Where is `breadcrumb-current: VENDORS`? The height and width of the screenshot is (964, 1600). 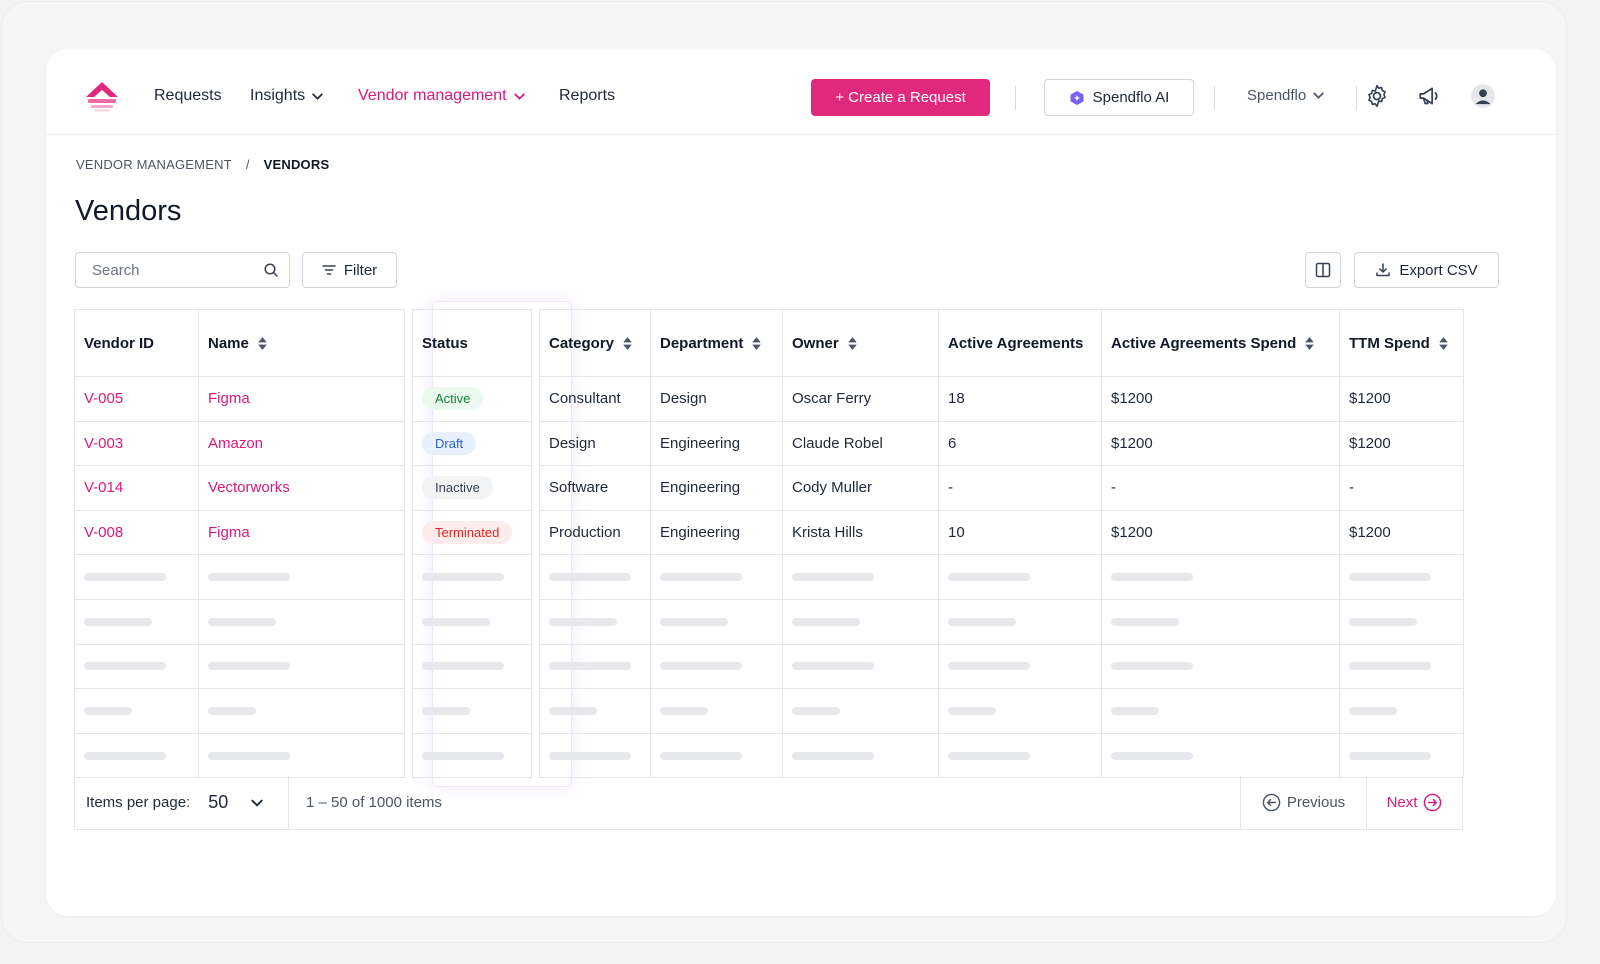 breadcrumb-current: VENDORS is located at coordinates (296, 164).